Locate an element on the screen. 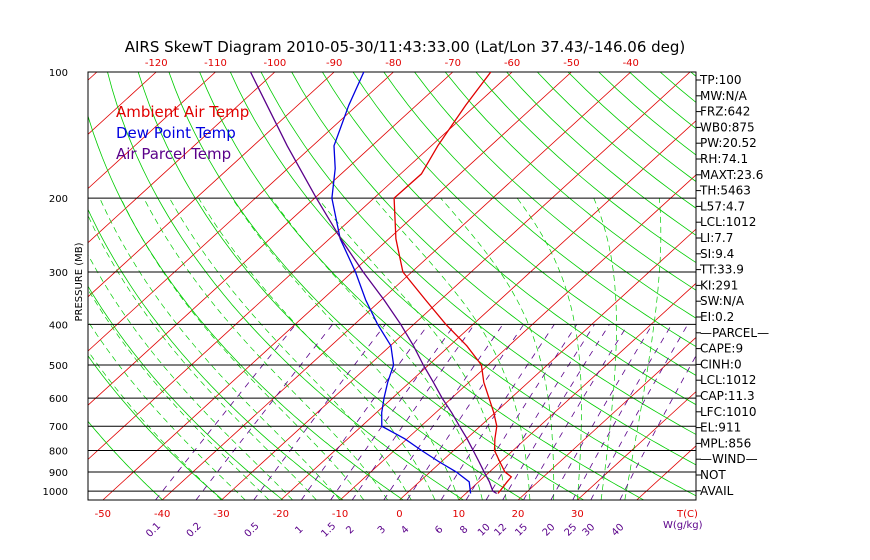  index-label: NOT is located at coordinates (713, 475).